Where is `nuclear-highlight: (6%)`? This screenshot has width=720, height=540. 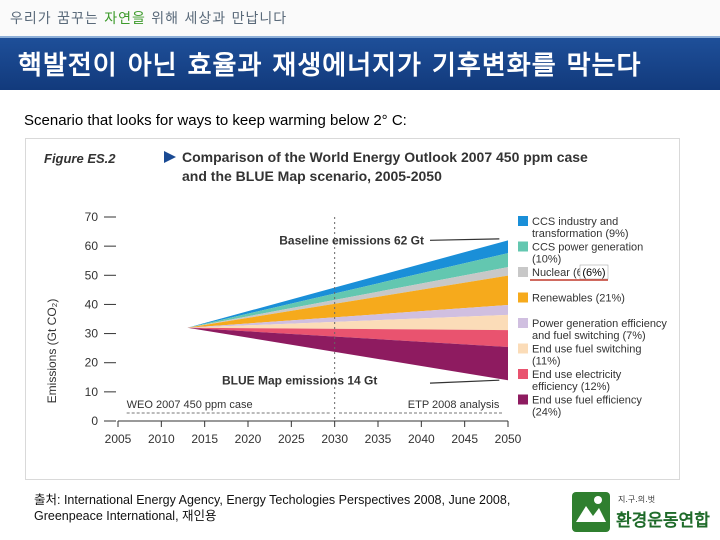
nuclear-highlight: (6%) is located at coordinates (593, 273).